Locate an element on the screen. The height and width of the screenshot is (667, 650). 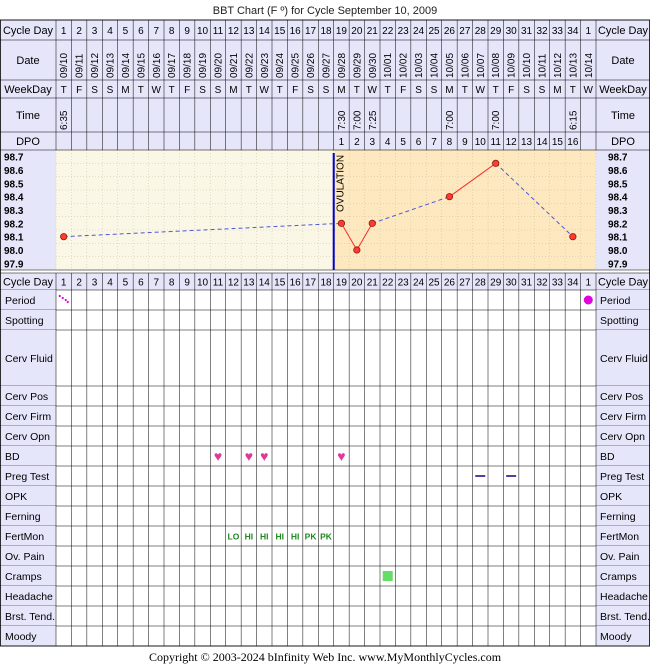
date-value: 10/06 is located at coordinates (465, 65).